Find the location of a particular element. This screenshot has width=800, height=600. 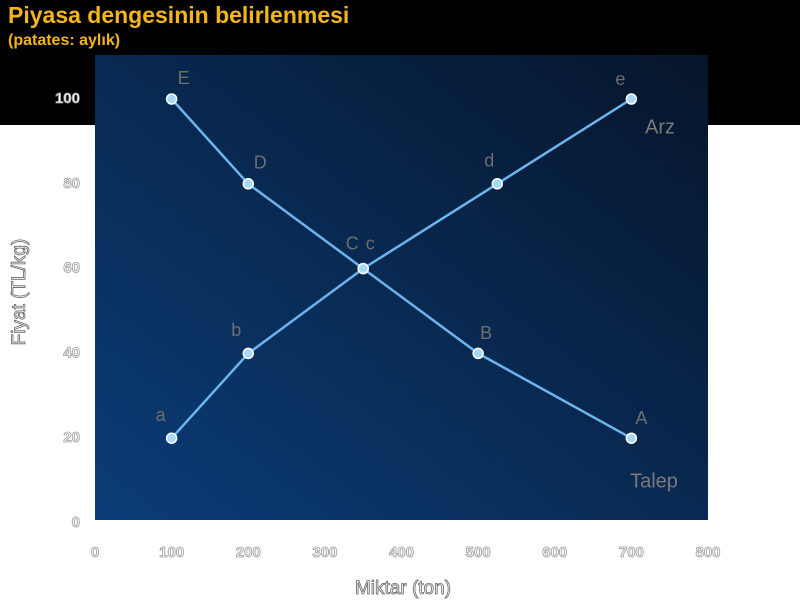

y-tick-label: 0 is located at coordinates (76, 522).